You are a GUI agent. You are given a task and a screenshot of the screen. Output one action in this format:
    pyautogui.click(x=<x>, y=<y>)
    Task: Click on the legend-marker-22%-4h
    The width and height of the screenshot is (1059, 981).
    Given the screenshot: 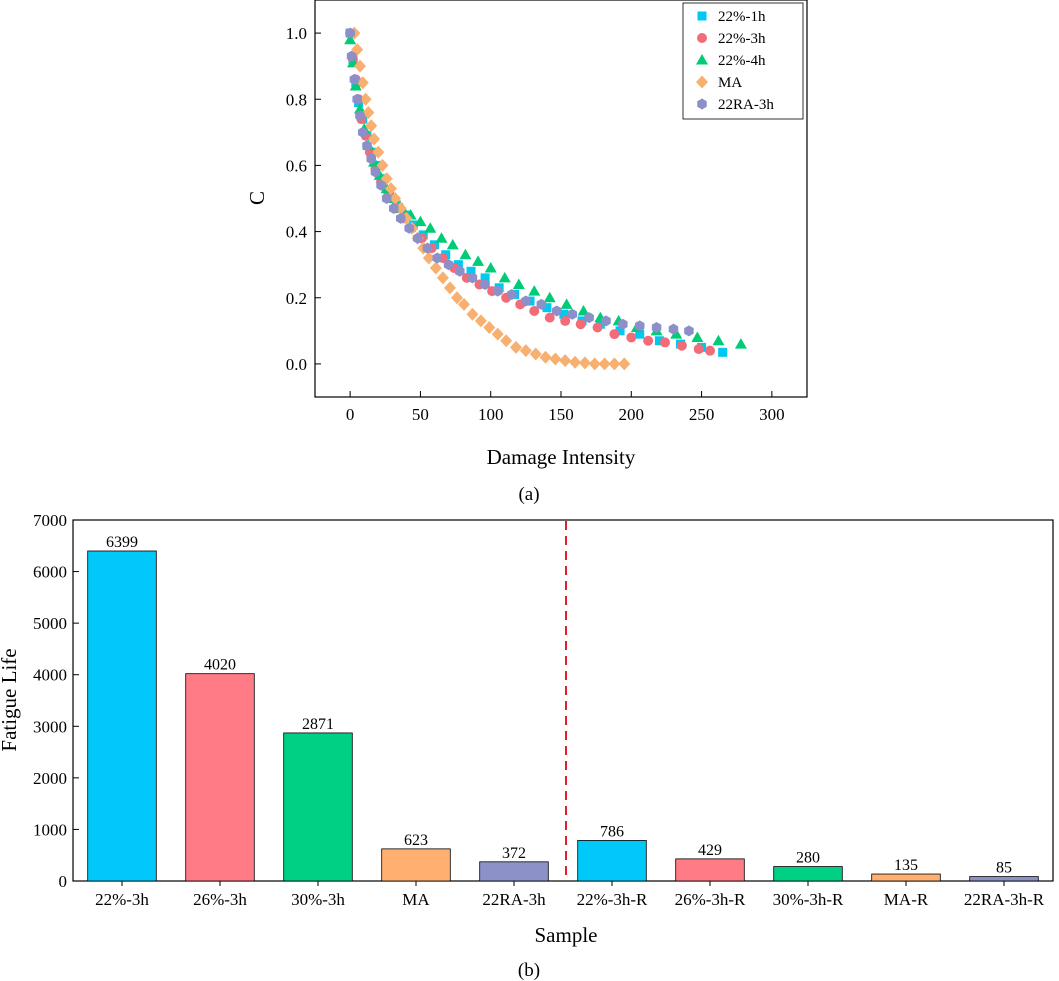 What is the action you would take?
    pyautogui.click(x=702, y=59)
    